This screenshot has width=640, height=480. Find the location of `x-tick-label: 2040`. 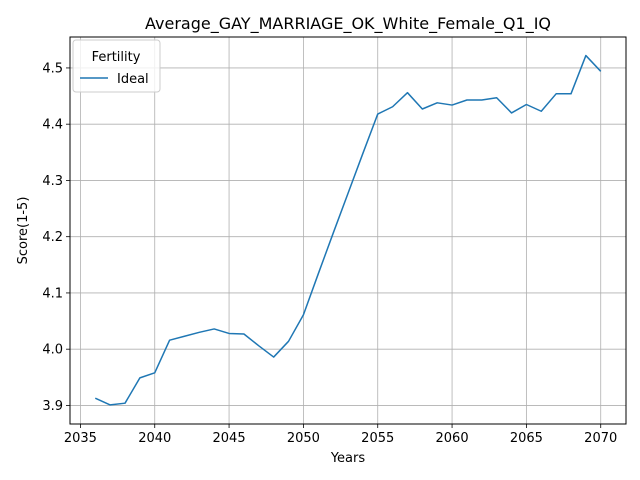

x-tick-label: 2040 is located at coordinates (154, 438).